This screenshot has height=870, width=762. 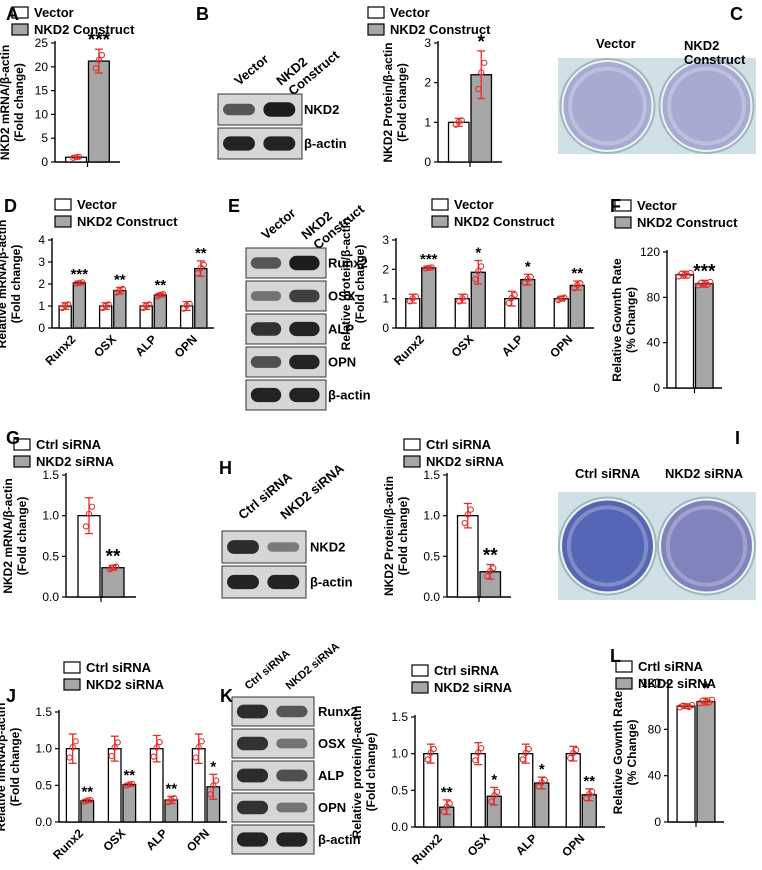 What do you see at coordinates (385, 299) in the screenshot?
I see `y-tick-label-E-1: 1` at bounding box center [385, 299].